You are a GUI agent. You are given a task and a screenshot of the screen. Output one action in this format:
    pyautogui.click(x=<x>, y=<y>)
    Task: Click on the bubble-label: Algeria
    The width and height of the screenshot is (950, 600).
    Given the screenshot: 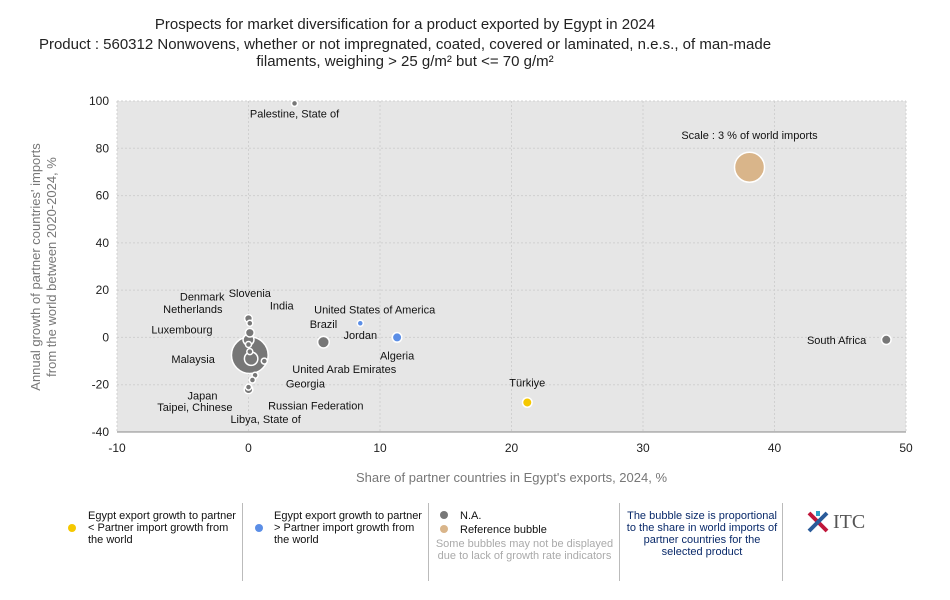 What is the action you would take?
    pyautogui.click(x=397, y=356)
    